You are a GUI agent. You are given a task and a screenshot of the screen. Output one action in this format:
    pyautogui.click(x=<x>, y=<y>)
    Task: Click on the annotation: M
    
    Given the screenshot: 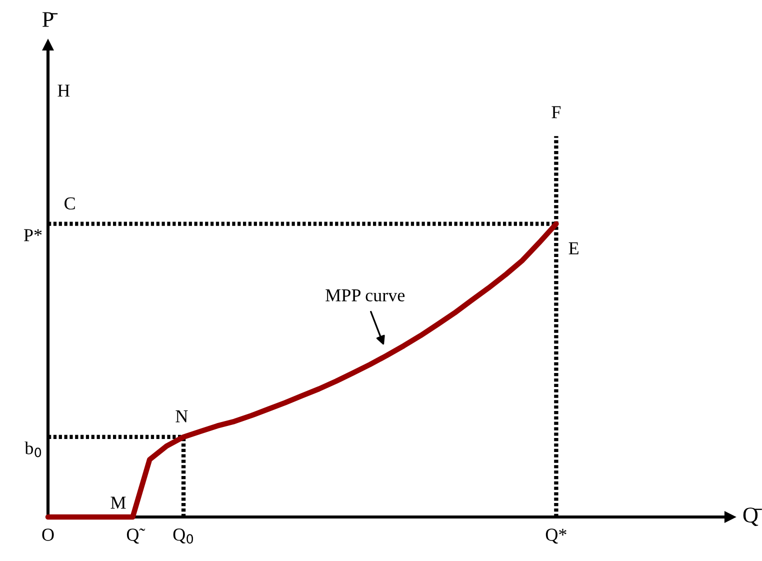 What is the action you would take?
    pyautogui.click(x=118, y=502)
    